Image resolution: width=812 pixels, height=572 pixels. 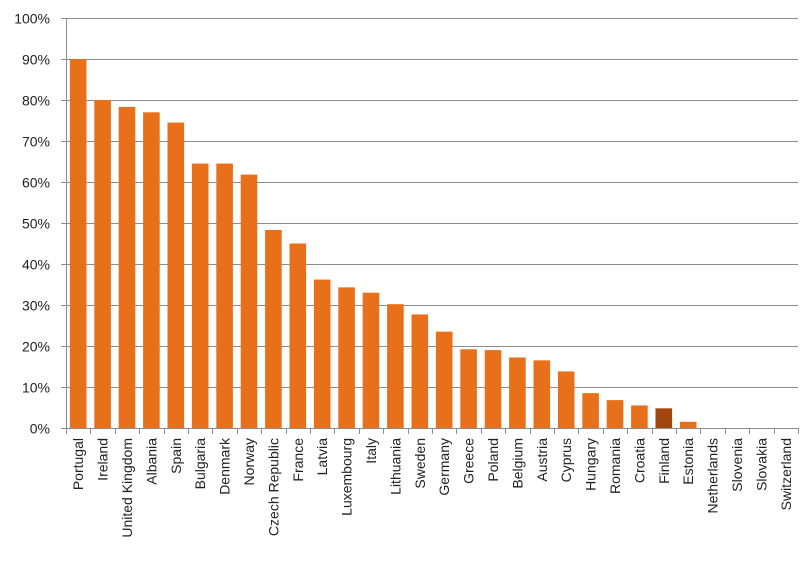 What do you see at coordinates (224, 296) in the screenshot?
I see `bar-denmark` at bounding box center [224, 296].